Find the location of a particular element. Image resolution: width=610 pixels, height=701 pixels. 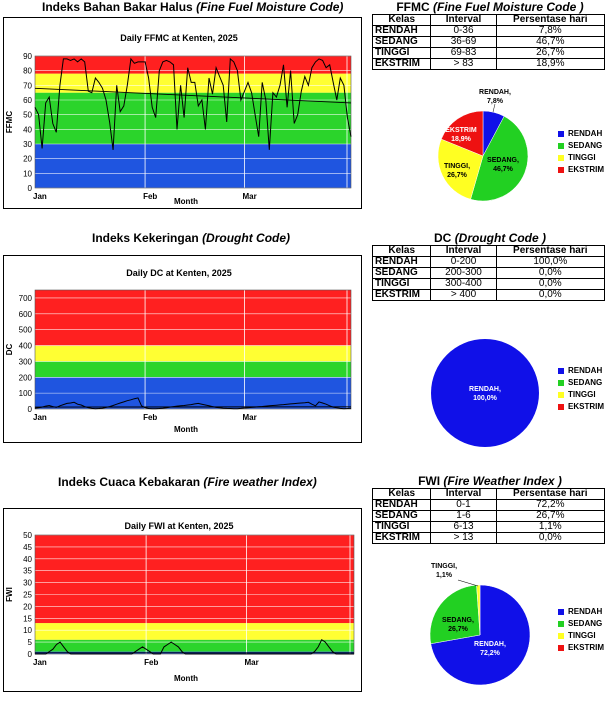

dc-table-title: DC (Drought Code ) is located at coordinates (490, 238).